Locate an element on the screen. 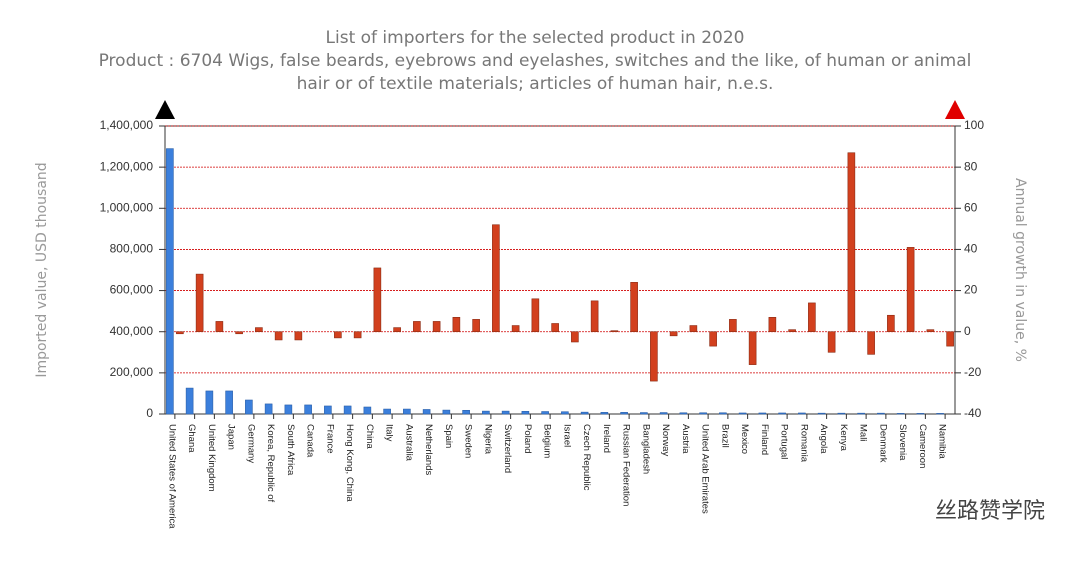 This screenshot has height=562, width=1080. y2-tick-label: 100 is located at coordinates (974, 125).